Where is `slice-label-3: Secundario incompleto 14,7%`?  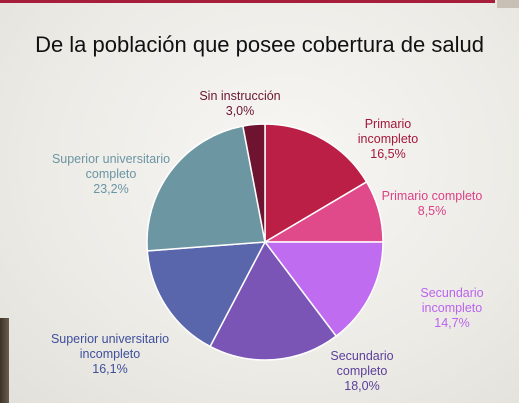
slice-label-3: Secundario incompleto 14,7% is located at coordinates (451, 308).